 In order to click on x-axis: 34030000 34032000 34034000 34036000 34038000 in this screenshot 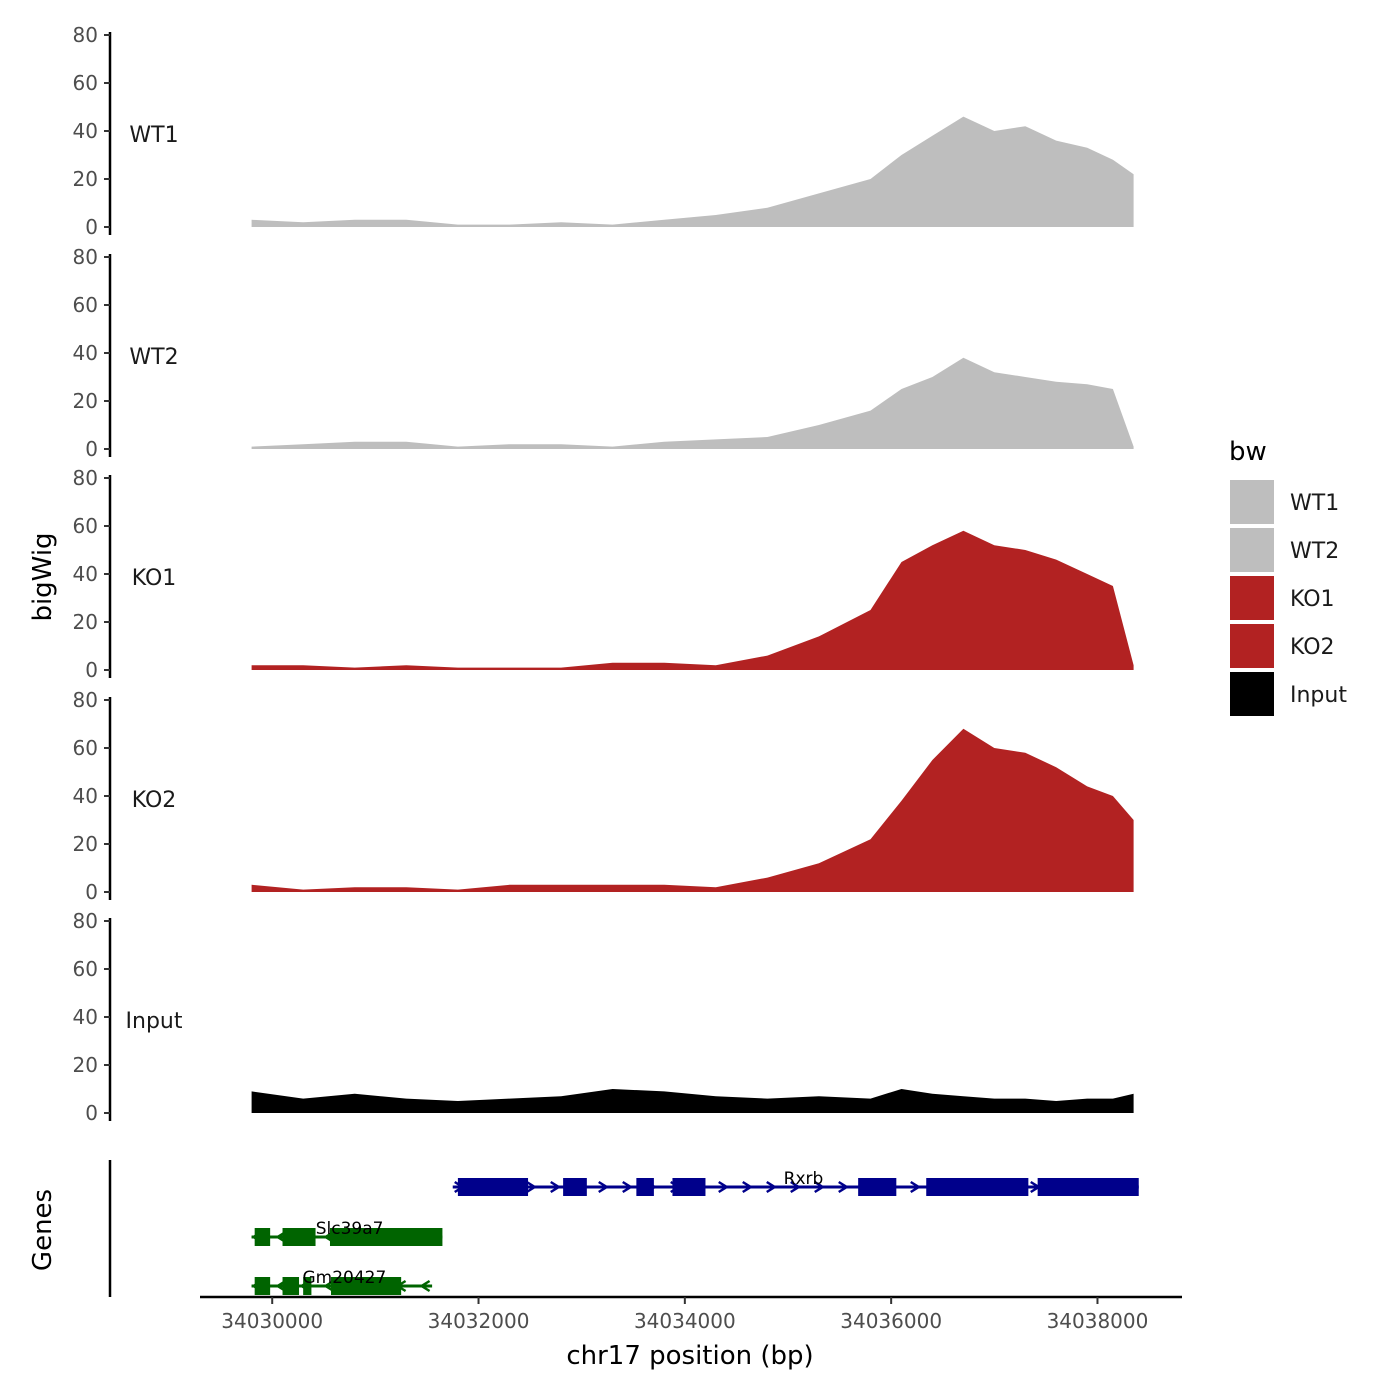, I will do `click(691, 1314)`.